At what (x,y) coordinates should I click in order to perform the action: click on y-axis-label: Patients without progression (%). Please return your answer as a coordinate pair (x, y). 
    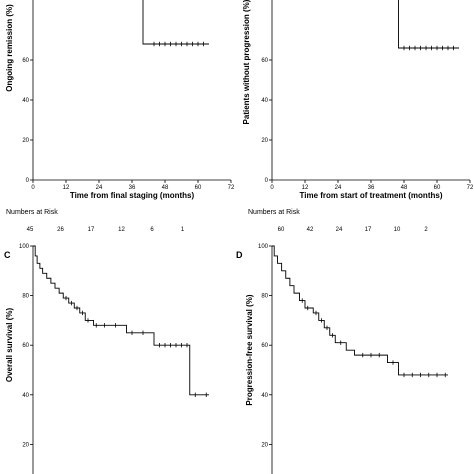
    Looking at the image, I should click on (246, 62).